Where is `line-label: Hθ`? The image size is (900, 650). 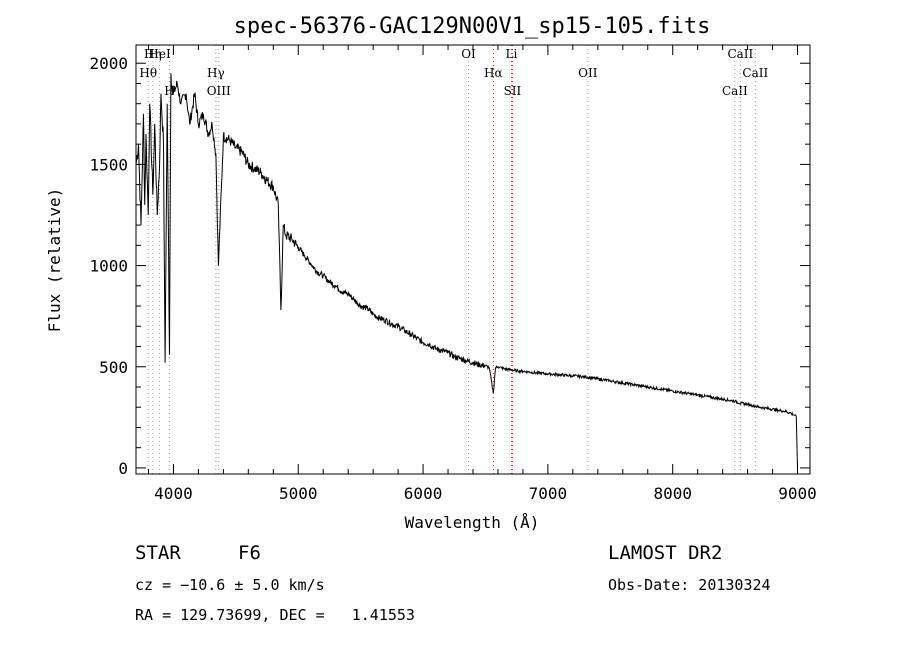
line-label: Hθ is located at coordinates (148, 73).